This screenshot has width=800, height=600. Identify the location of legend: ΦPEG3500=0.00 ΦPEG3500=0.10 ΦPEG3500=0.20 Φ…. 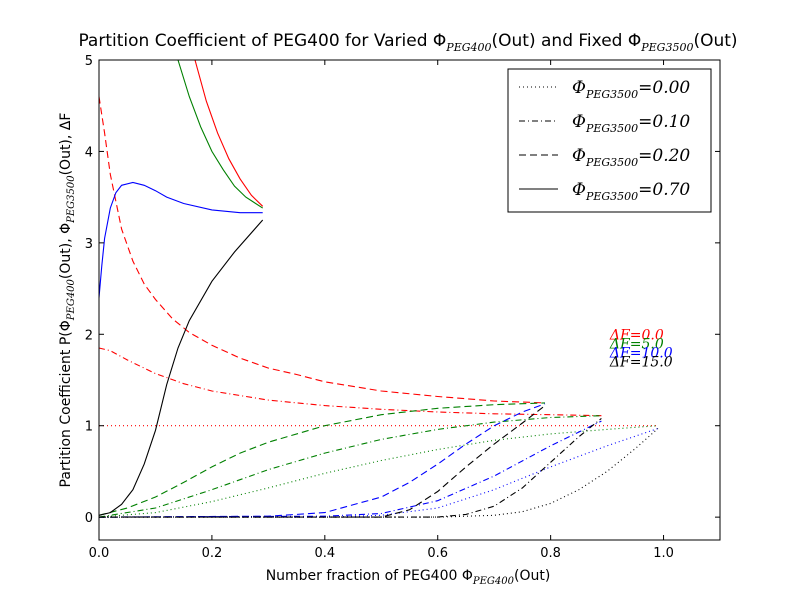
(609, 140).